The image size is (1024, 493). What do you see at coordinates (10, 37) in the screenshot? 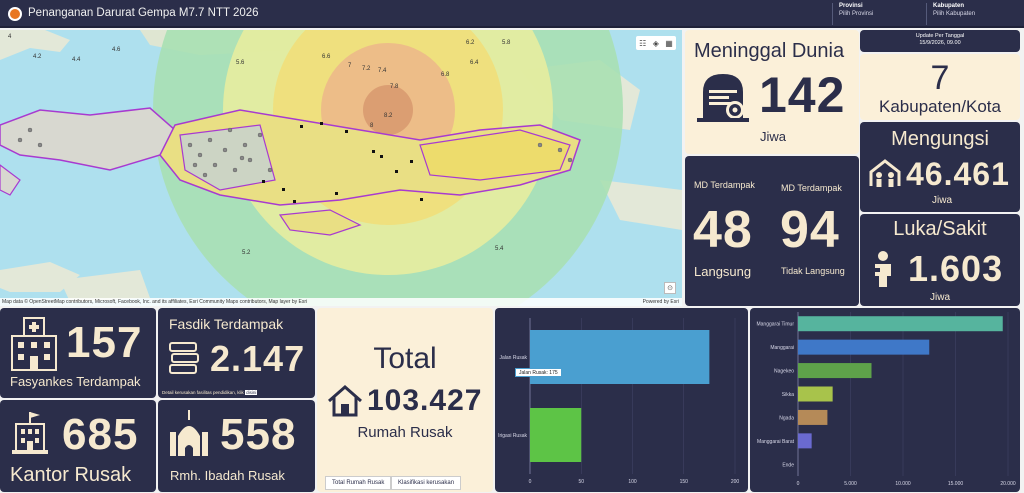
I see `map-magnitude-label: 4` at bounding box center [10, 37].